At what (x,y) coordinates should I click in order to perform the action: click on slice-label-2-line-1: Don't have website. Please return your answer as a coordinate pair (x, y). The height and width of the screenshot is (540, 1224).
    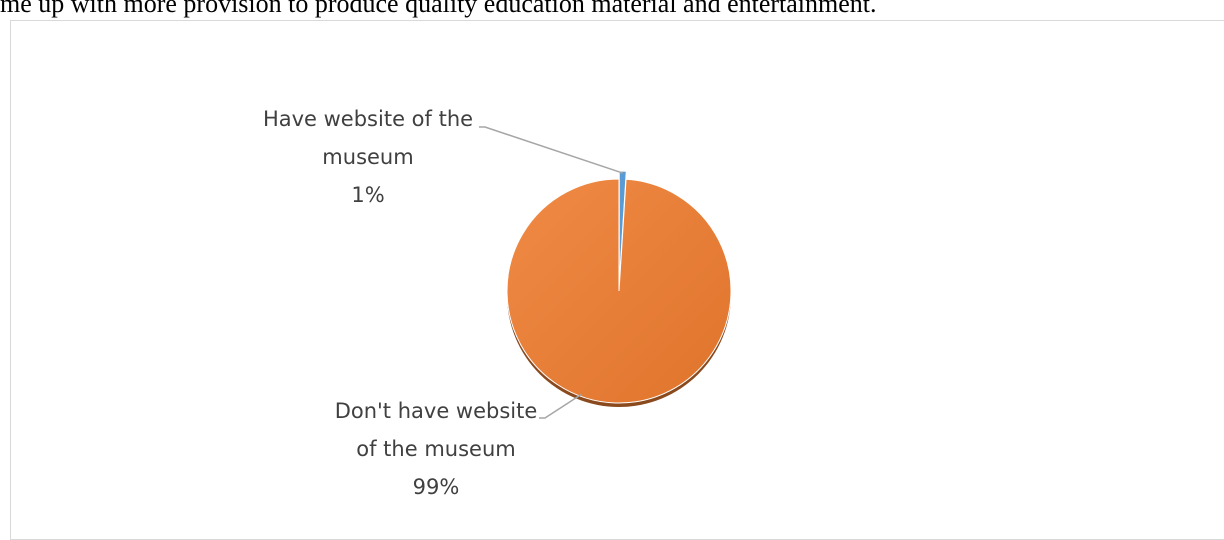
    Looking at the image, I should click on (436, 411).